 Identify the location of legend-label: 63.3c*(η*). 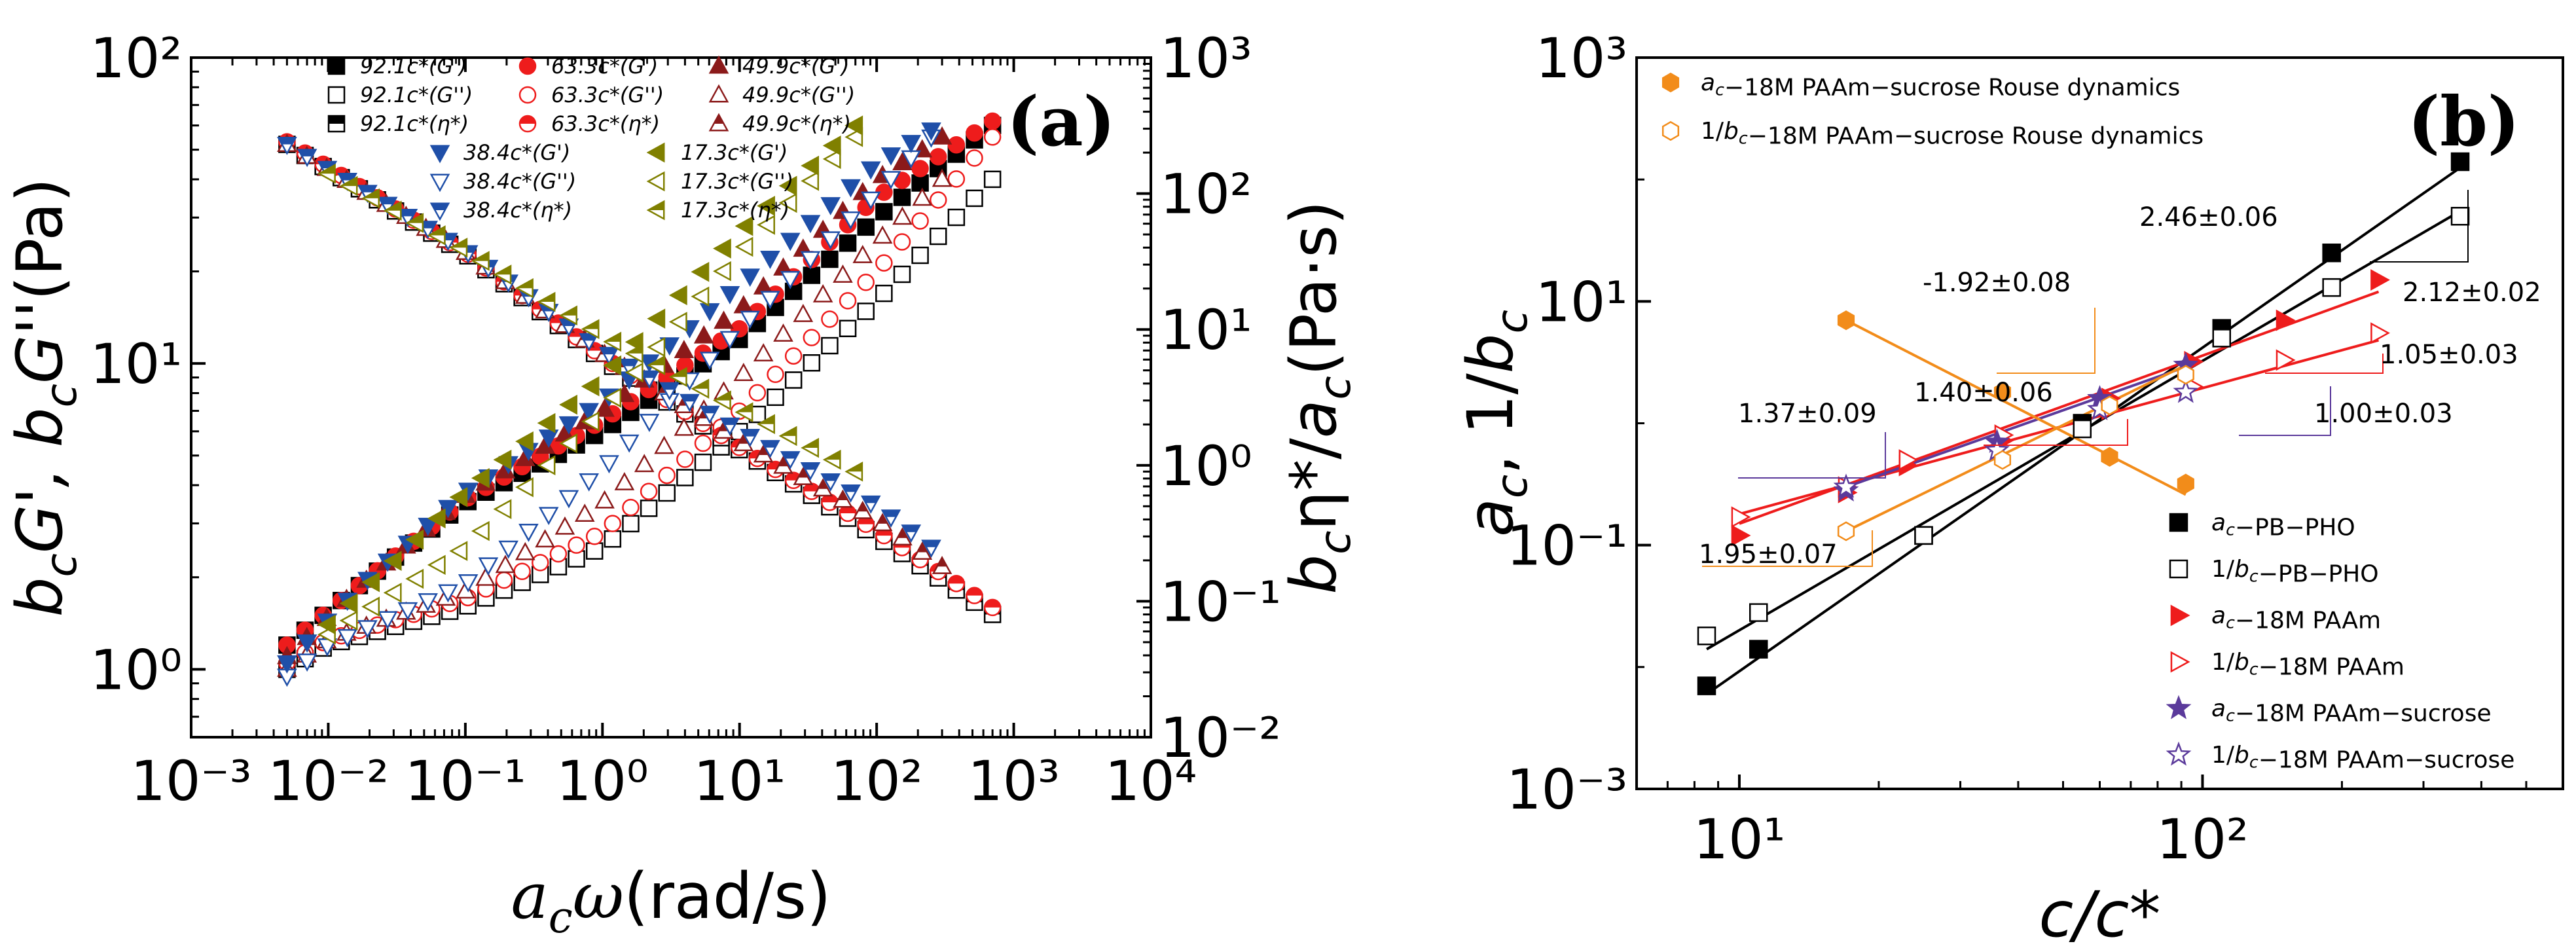
(605, 124).